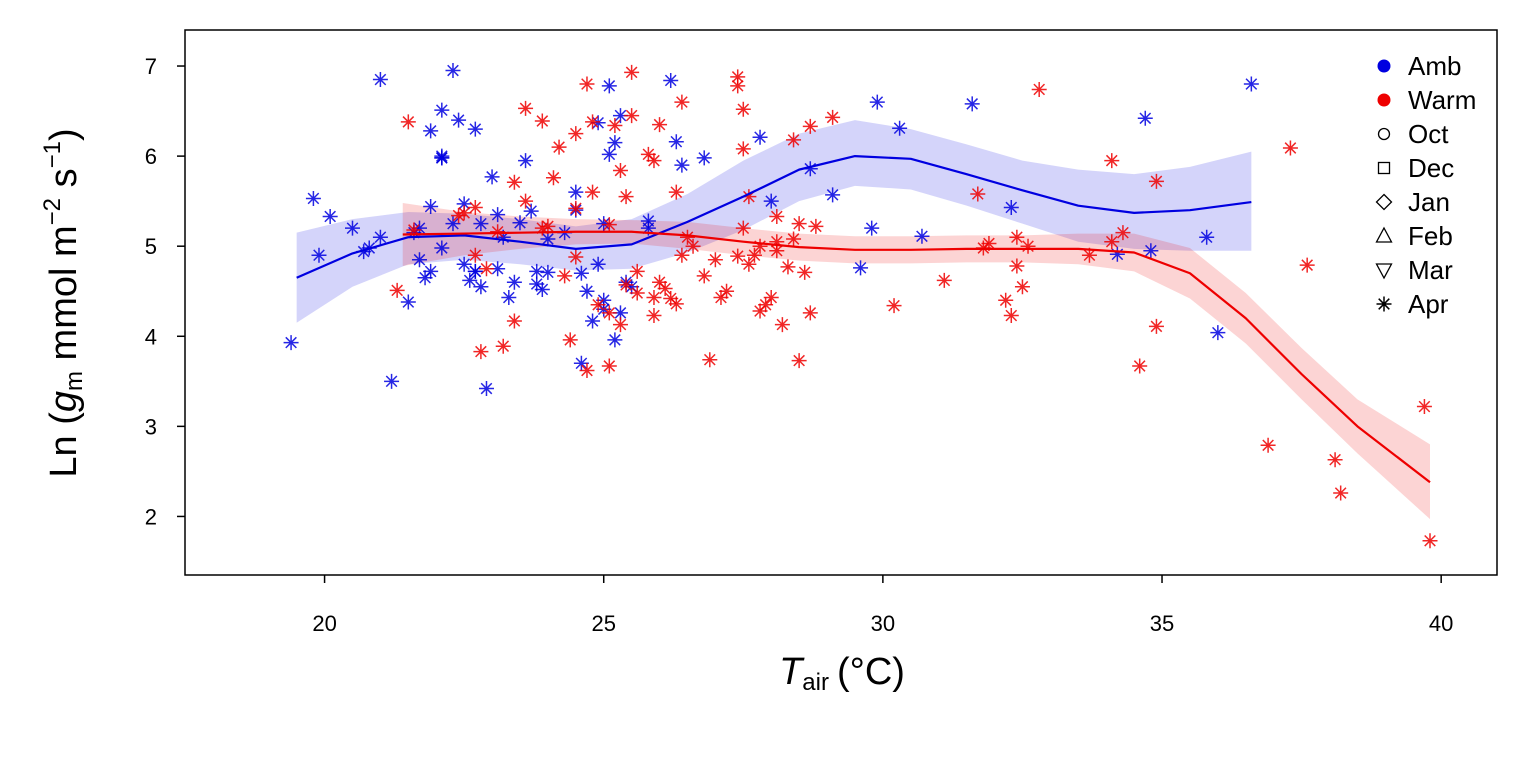  Describe the element at coordinates (842, 673) in the screenshot. I see `x-axis-title: Tair (°C)` at that location.